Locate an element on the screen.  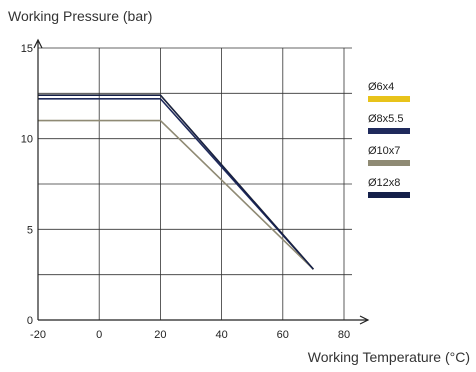
x-axis-arrow is located at coordinates (364, 320).